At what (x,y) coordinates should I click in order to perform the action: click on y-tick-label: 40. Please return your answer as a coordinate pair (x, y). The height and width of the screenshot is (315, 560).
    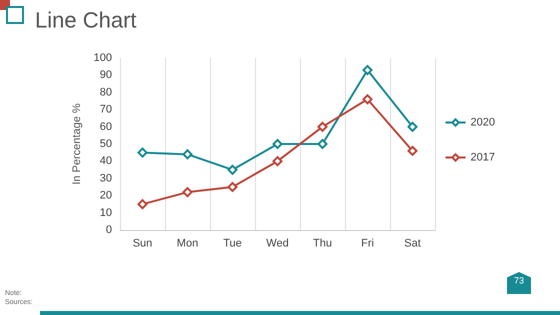
    Looking at the image, I should click on (106, 161).